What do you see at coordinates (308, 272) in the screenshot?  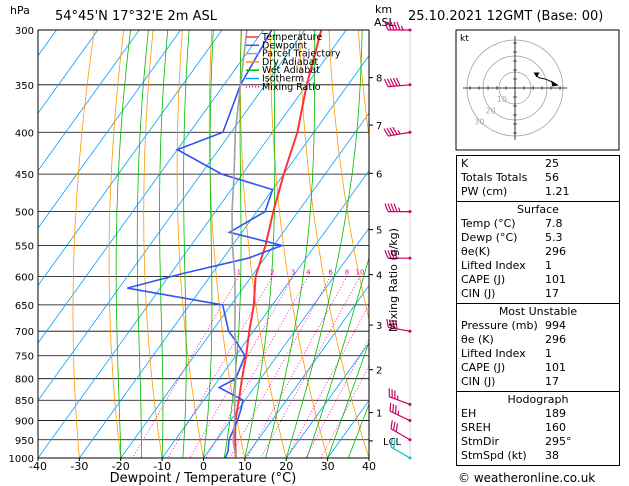 I see `mixing-ratio-label: 4` at bounding box center [308, 272].